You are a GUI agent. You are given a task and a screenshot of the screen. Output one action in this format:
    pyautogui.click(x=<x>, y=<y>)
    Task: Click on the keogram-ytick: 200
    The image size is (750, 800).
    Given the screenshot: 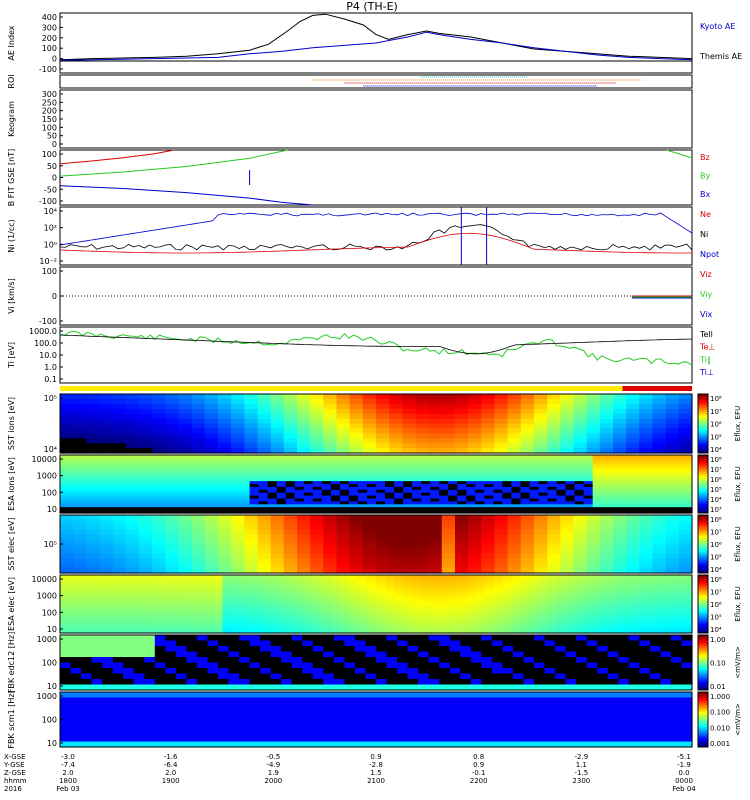 What is the action you would take?
    pyautogui.click(x=49, y=111)
    